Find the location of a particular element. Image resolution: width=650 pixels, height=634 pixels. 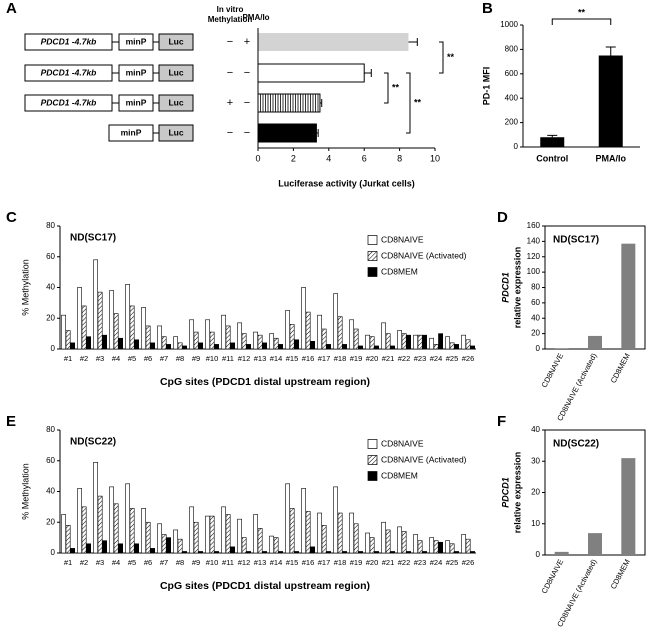

y-axis-label: PD-1 MFI is located at coordinates (486, 86).